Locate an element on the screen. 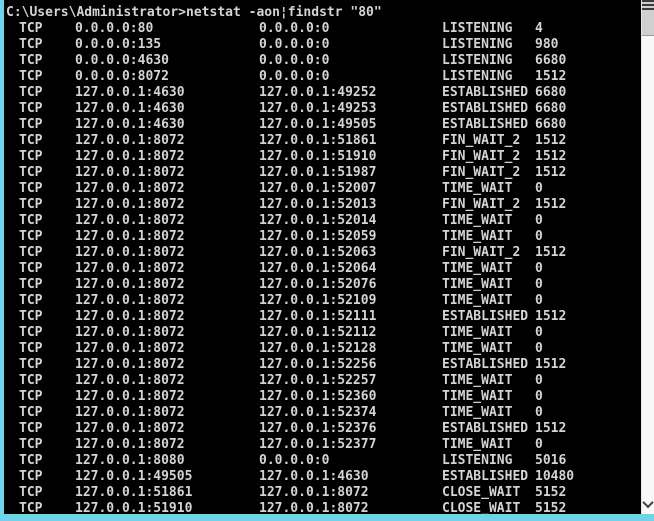  scroll-down-button is located at coordinates (648, 504).